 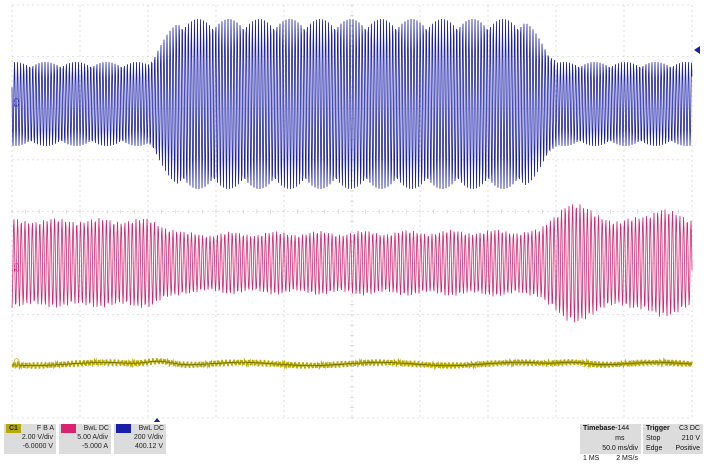 I want to click on channel-c2-offset: -5.000 A, so click(x=94, y=446).